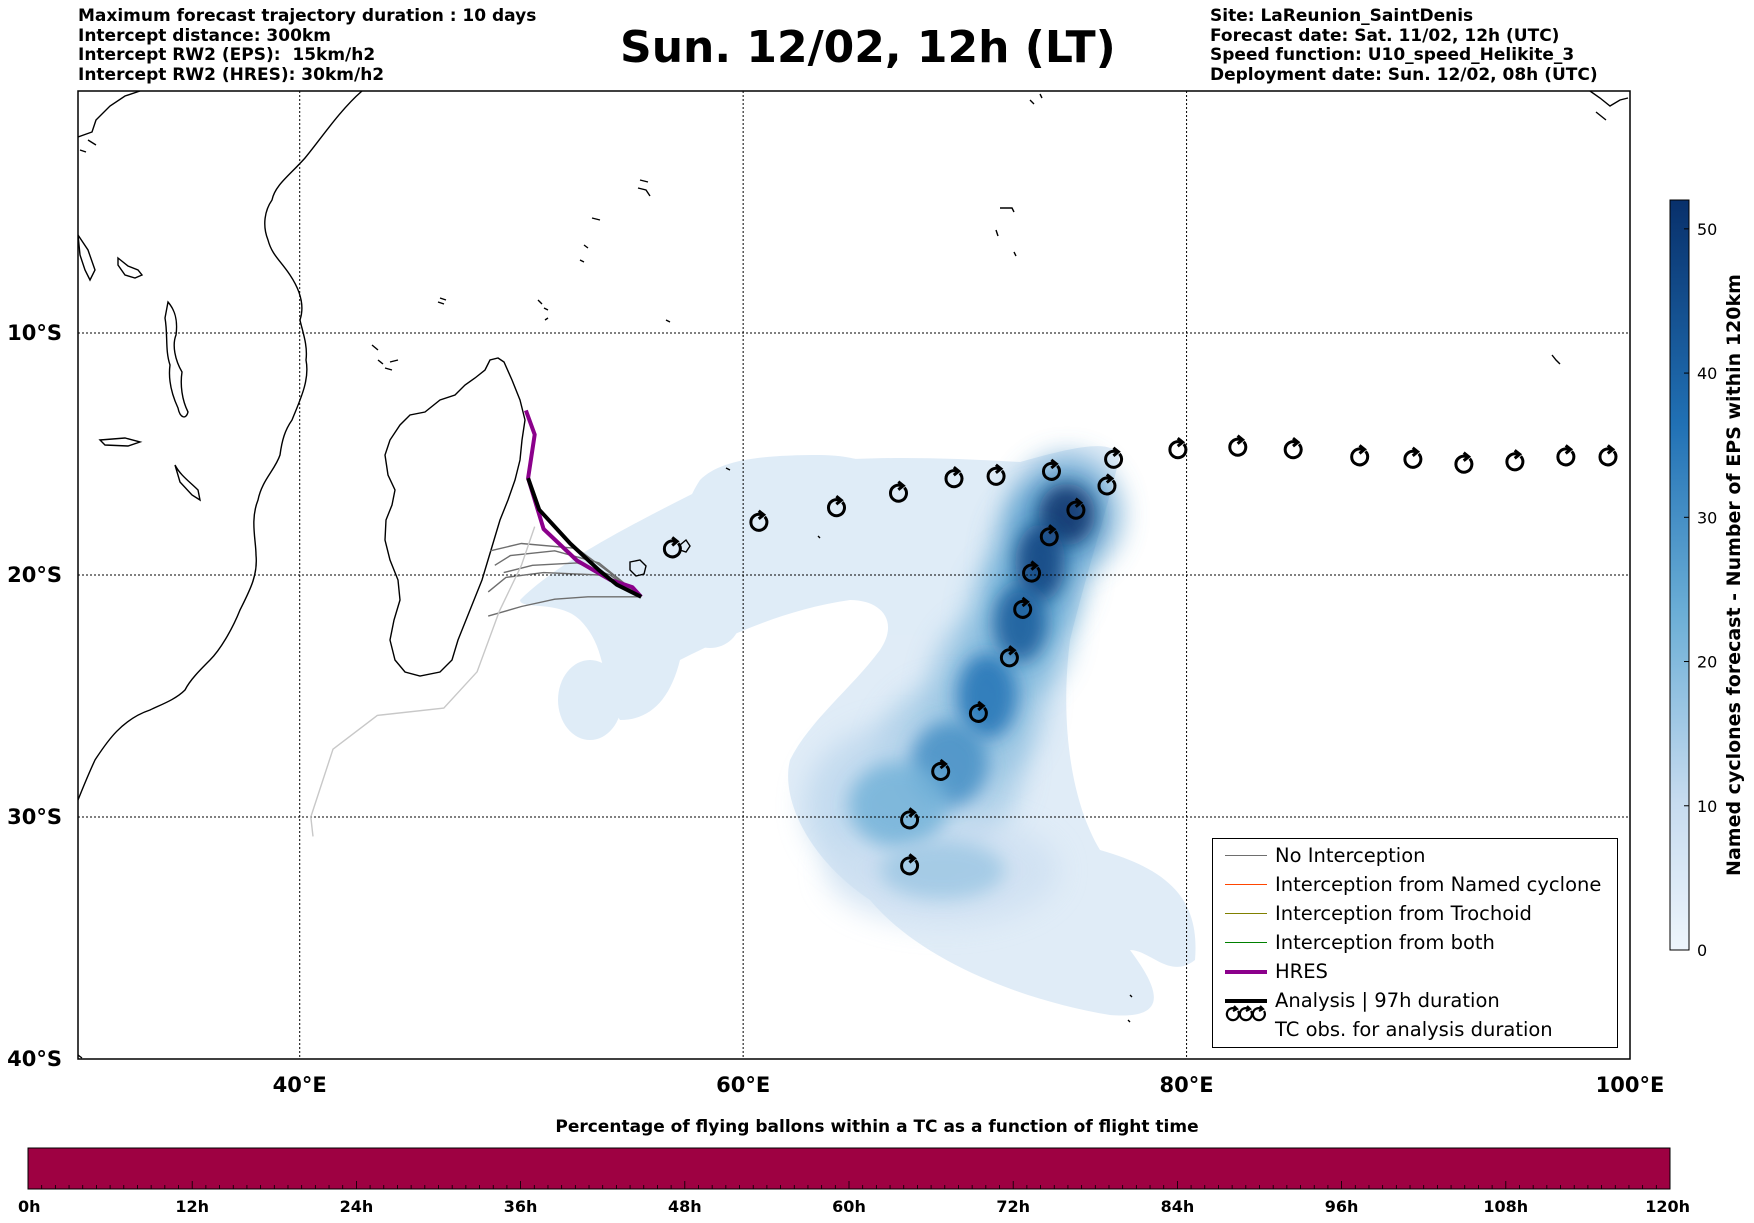 This screenshot has height=1223, width=1754. What do you see at coordinates (455, 517) in the screenshot?
I see `madagascar-coastline` at bounding box center [455, 517].